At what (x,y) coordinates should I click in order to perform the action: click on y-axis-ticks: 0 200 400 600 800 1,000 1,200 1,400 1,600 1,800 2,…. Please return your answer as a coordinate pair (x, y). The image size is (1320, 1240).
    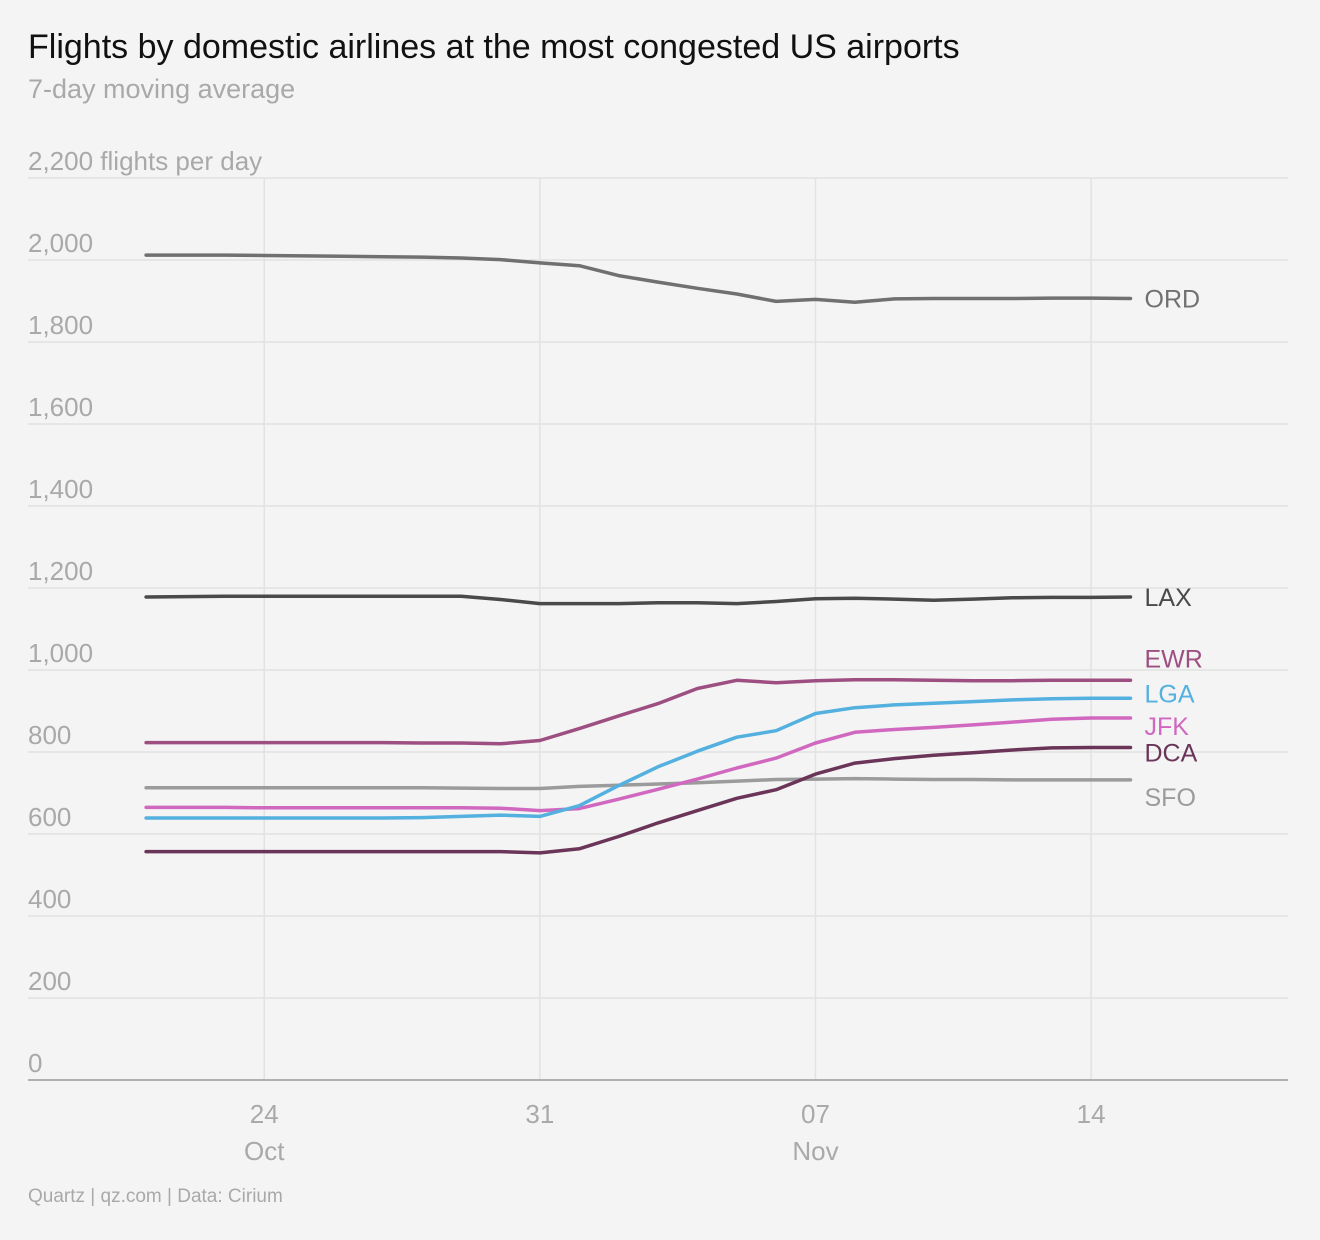
    Looking at the image, I should click on (145, 612).